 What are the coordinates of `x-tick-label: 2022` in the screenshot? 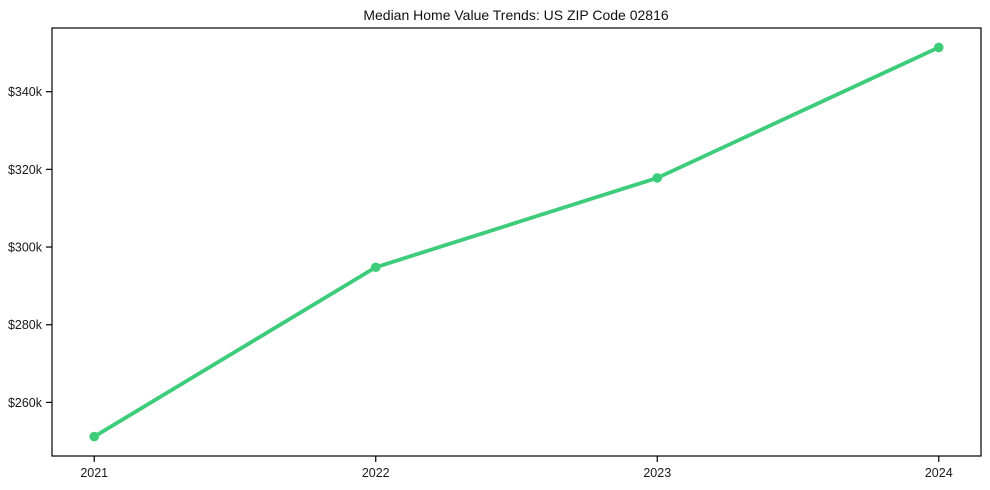 It's located at (376, 473).